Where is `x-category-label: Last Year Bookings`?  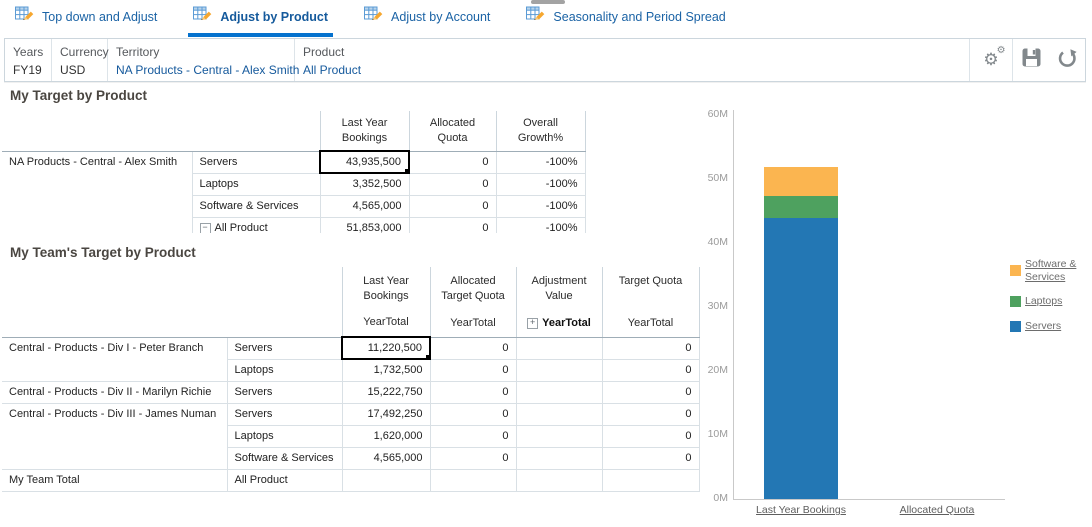
x-category-label: Last Year Bookings is located at coordinates (801, 510).